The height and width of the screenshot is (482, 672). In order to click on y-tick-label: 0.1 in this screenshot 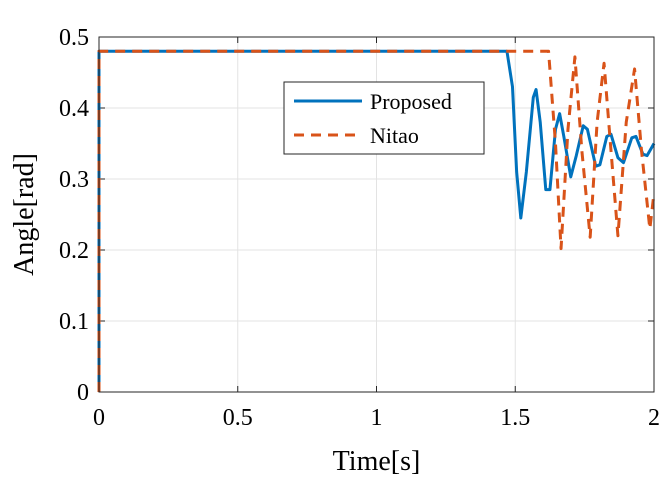, I will do `click(74, 322)`.